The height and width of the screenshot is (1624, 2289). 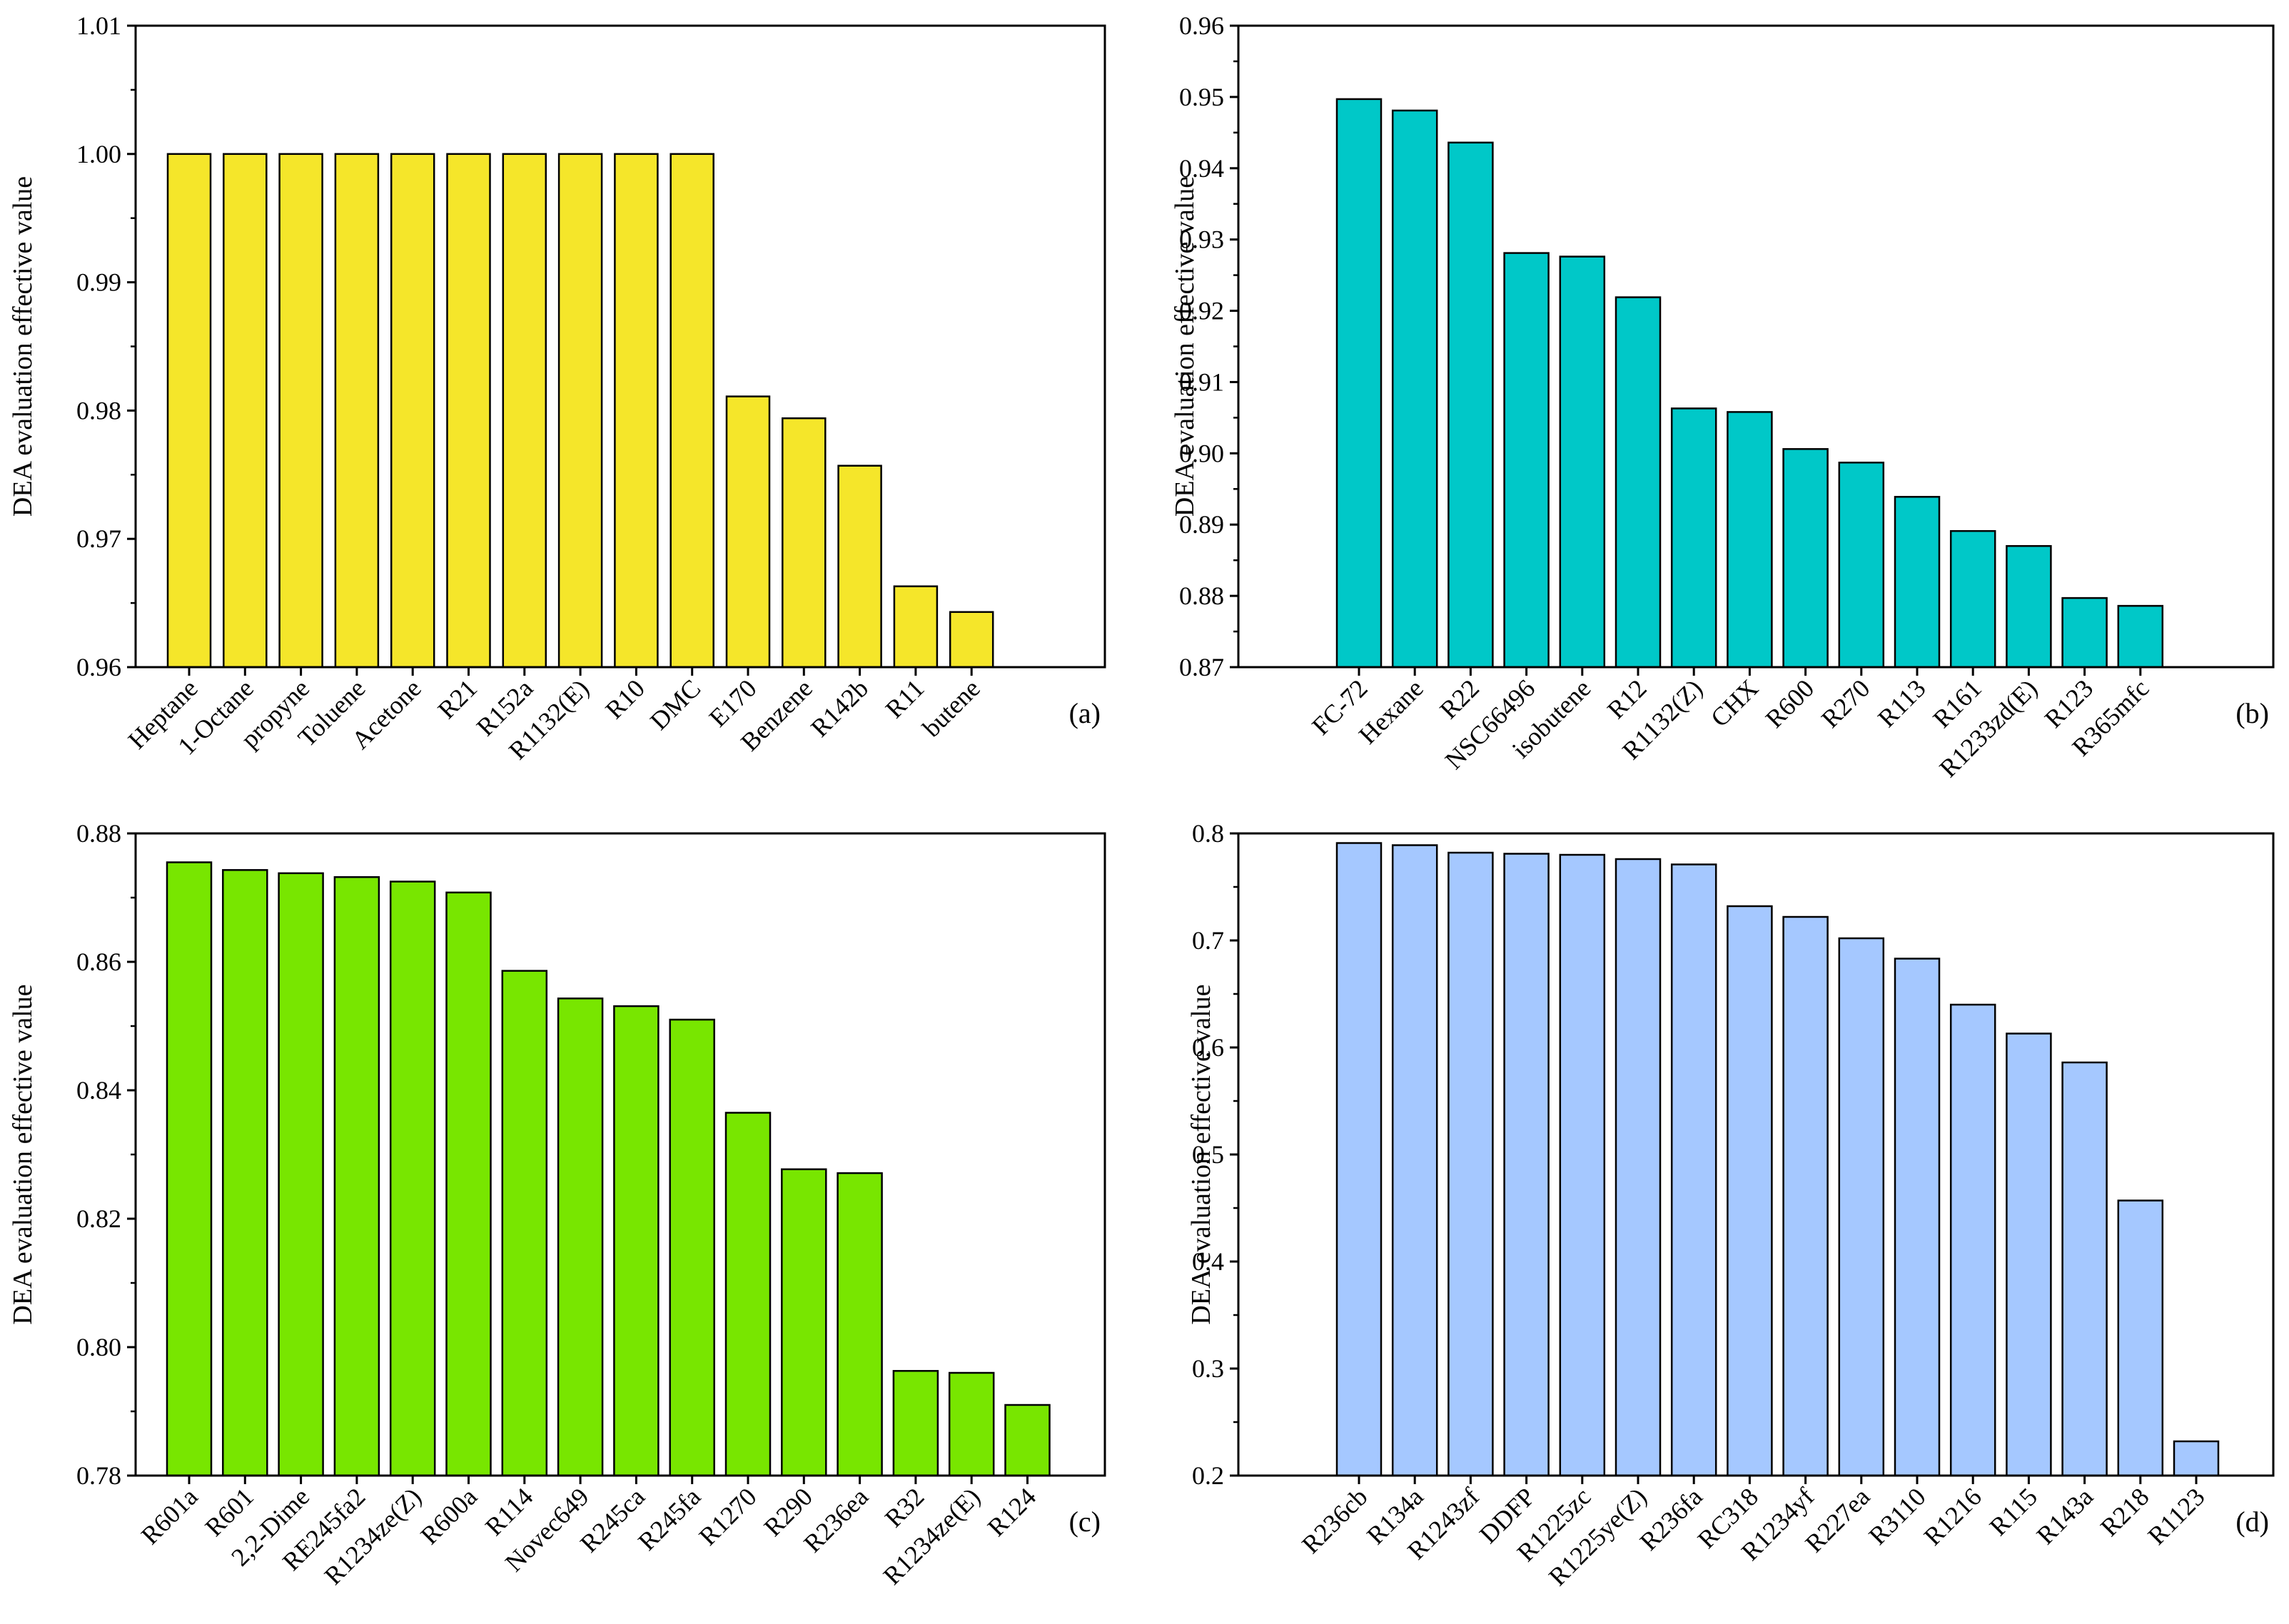 I want to click on y-tick-label: 0.89, so click(x=1201, y=524).